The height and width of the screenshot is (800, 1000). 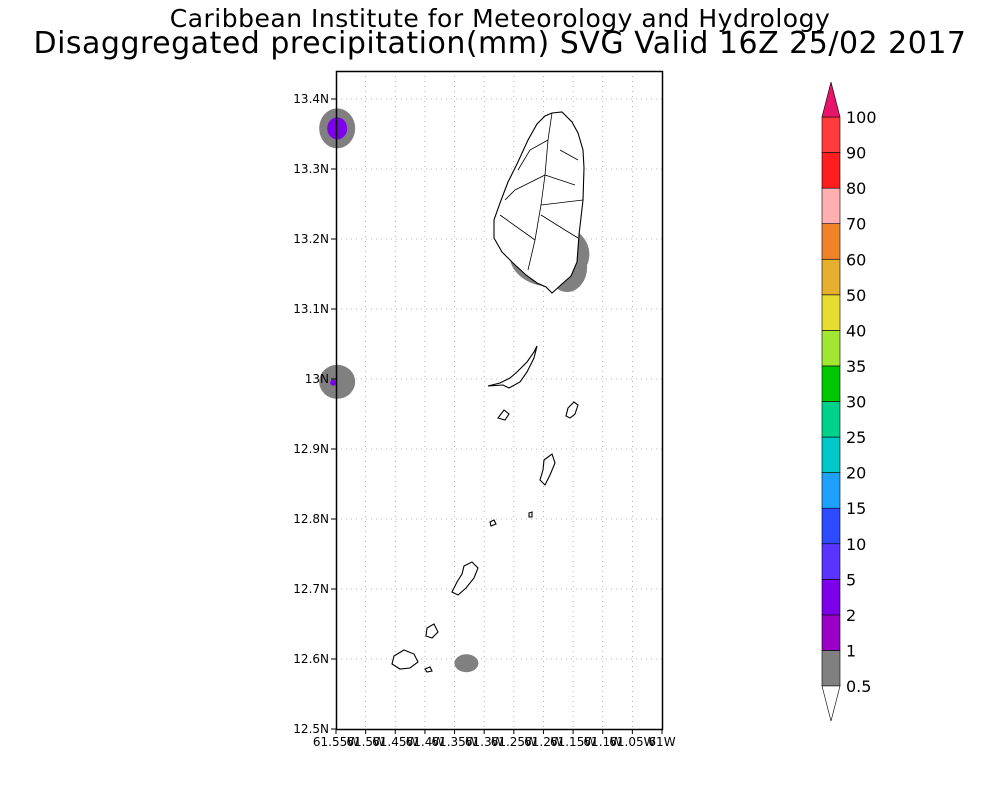 What do you see at coordinates (428, 669) in the screenshot?
I see `island-petite-martinique` at bounding box center [428, 669].